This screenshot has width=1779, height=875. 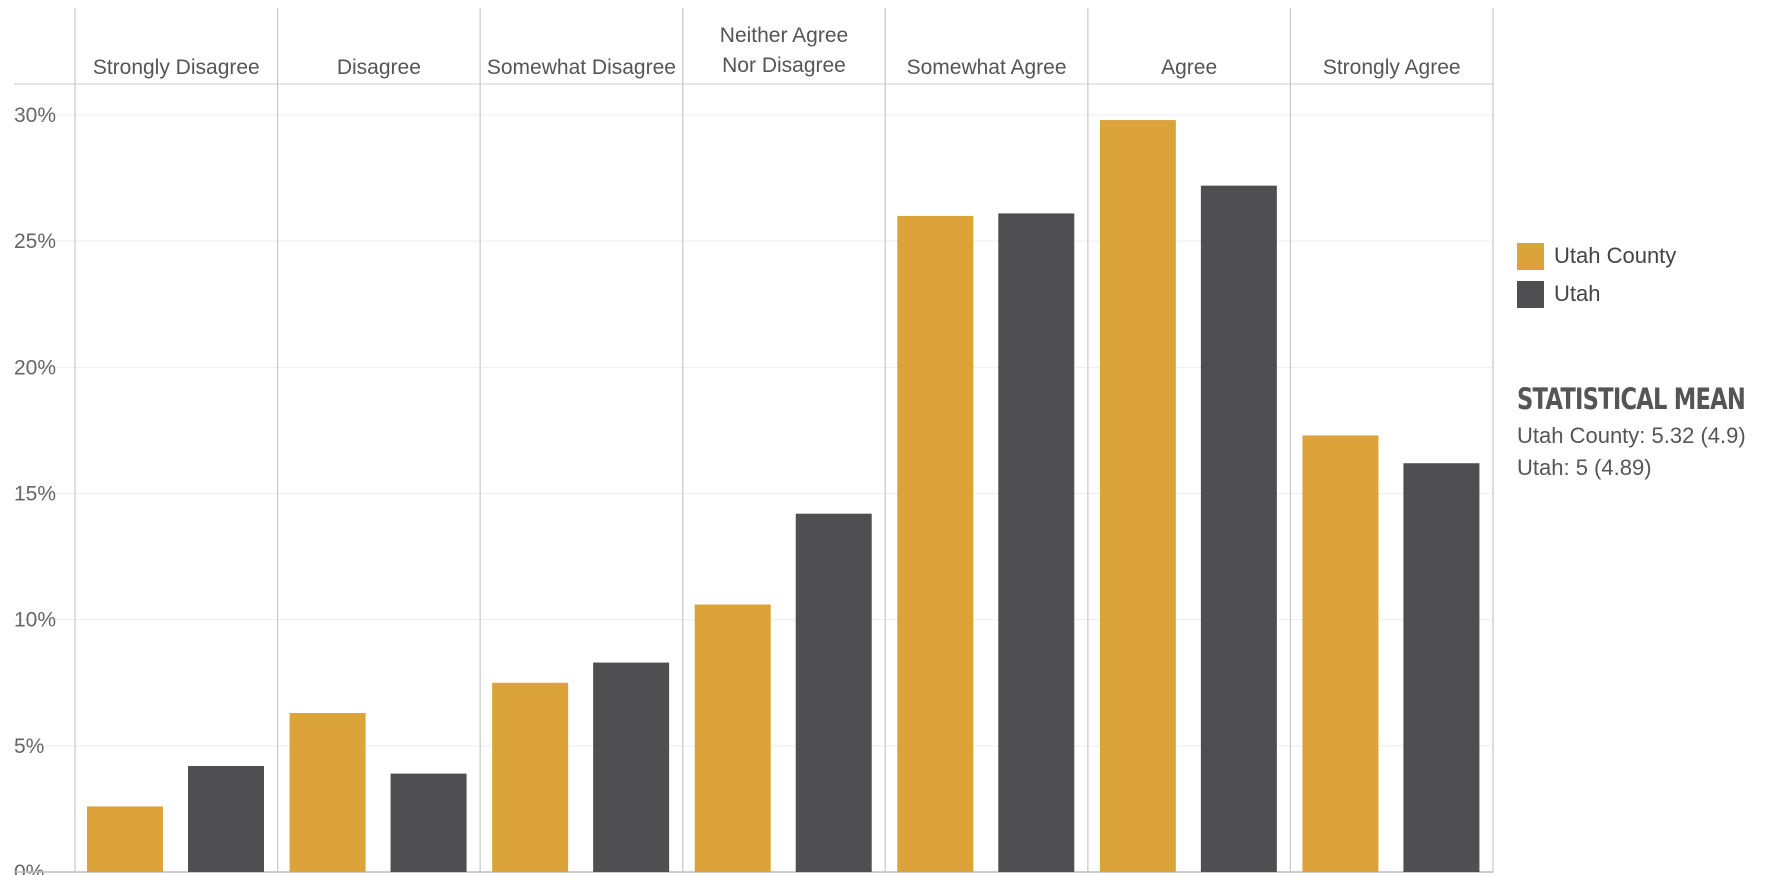 What do you see at coordinates (987, 67) in the screenshot?
I see `category-label: Somewhat Agree` at bounding box center [987, 67].